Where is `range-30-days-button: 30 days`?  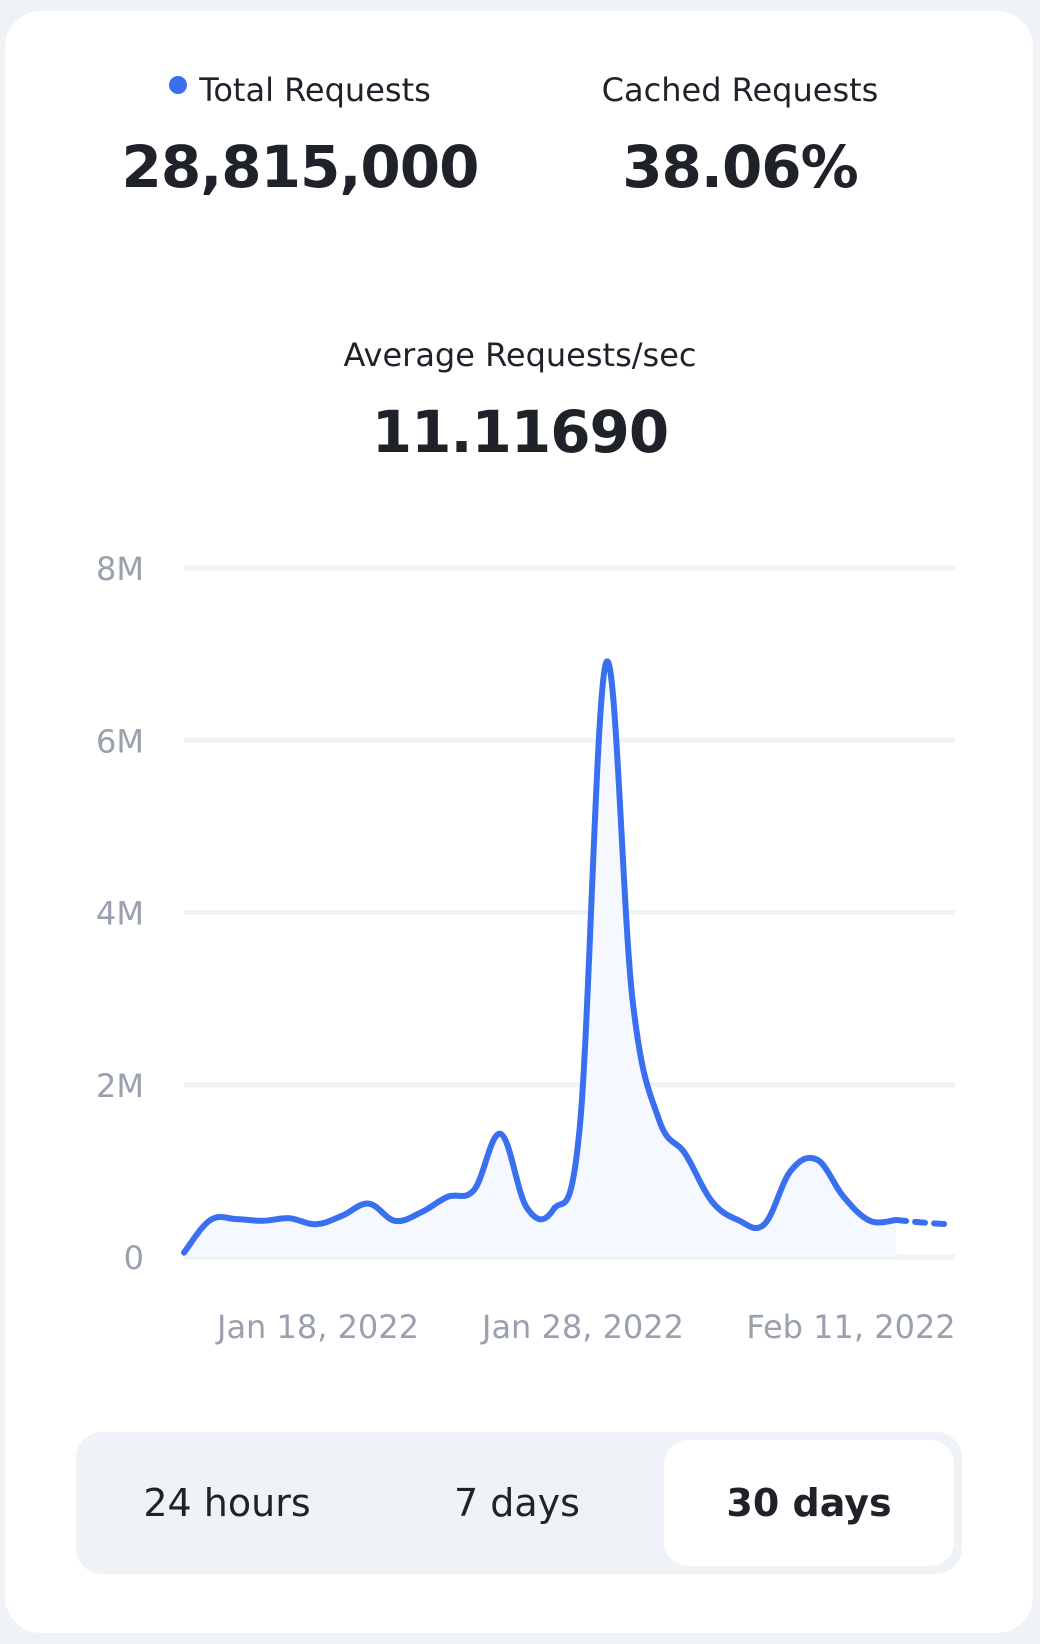 range-30-days-button: 30 days is located at coordinates (809, 1503).